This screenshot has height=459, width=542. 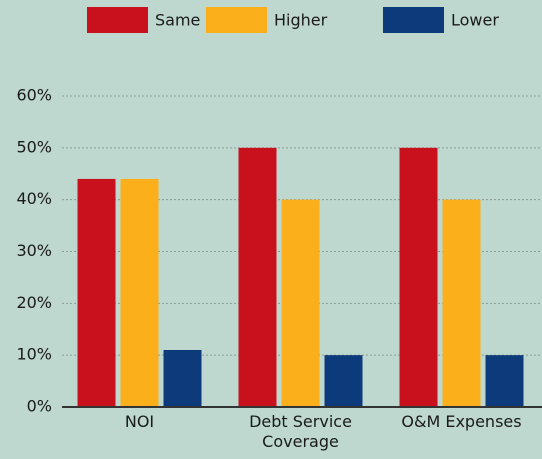 I want to click on x-tick-label: NOI, so click(x=139, y=421).